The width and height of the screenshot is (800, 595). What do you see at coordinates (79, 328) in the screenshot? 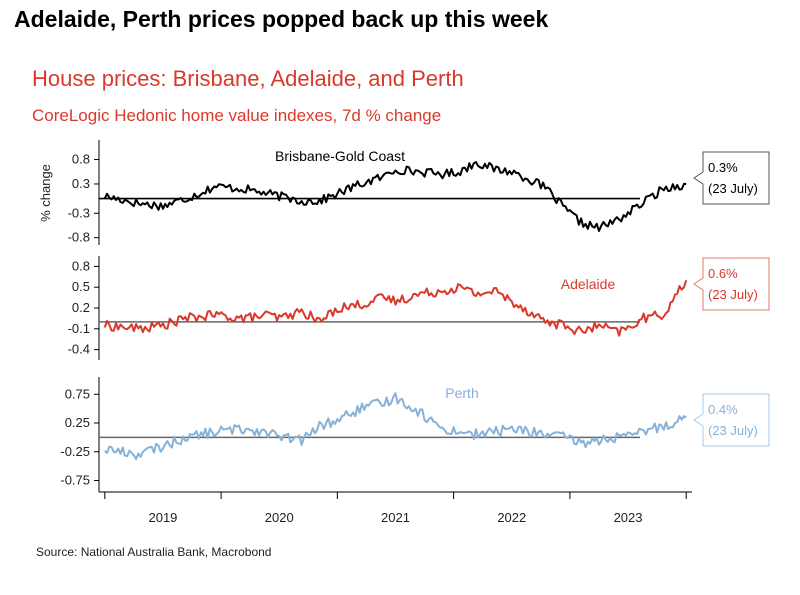
I see `y-tick-label: -0.1` at bounding box center [79, 328].